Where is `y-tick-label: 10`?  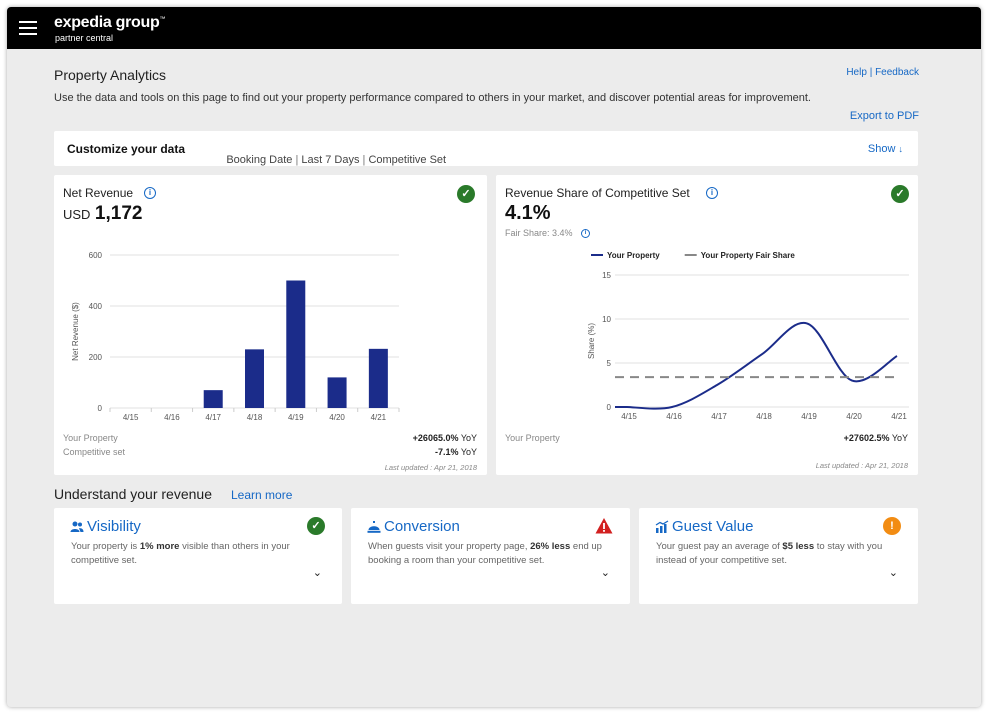 y-tick-label: 10 is located at coordinates (606, 319).